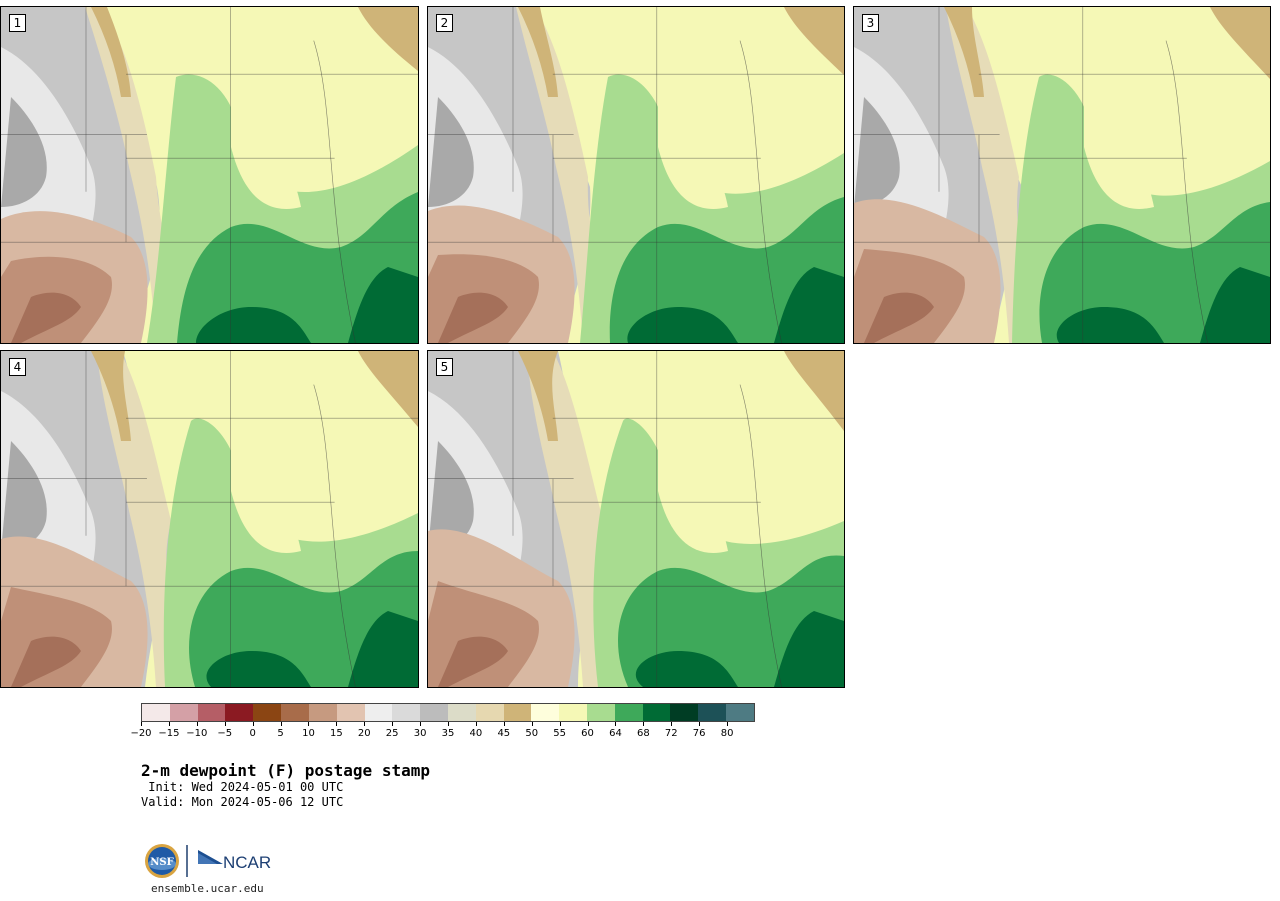  I want to click on colorbar-tick-label: 5, so click(280, 733).